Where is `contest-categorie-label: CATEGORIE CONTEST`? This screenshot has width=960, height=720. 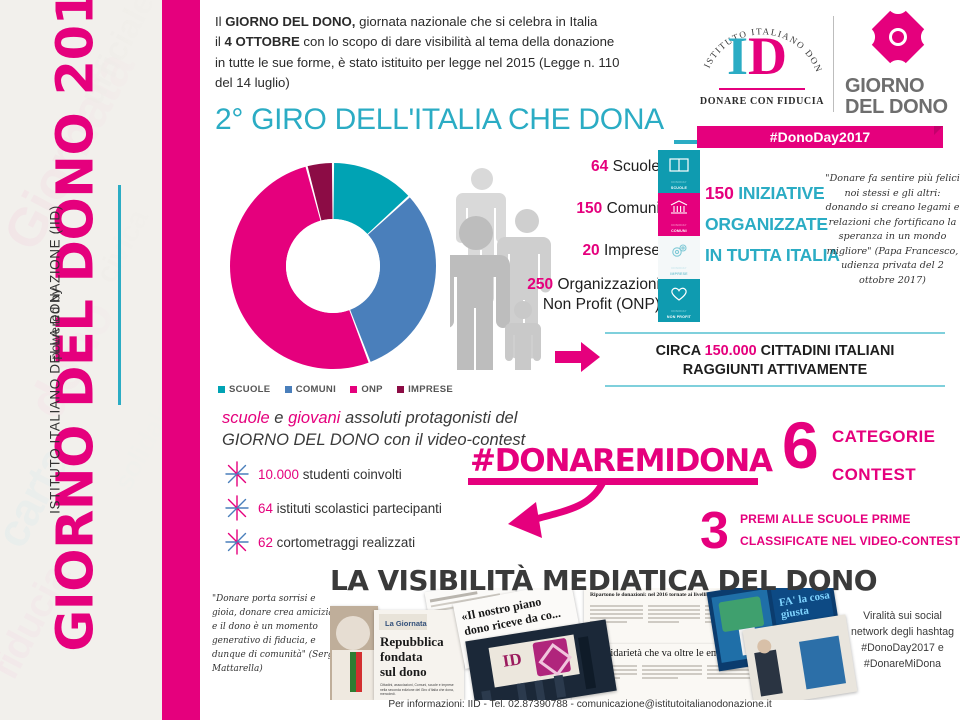 contest-categorie-label: CATEGORIE CONTEST is located at coordinates (894, 456).